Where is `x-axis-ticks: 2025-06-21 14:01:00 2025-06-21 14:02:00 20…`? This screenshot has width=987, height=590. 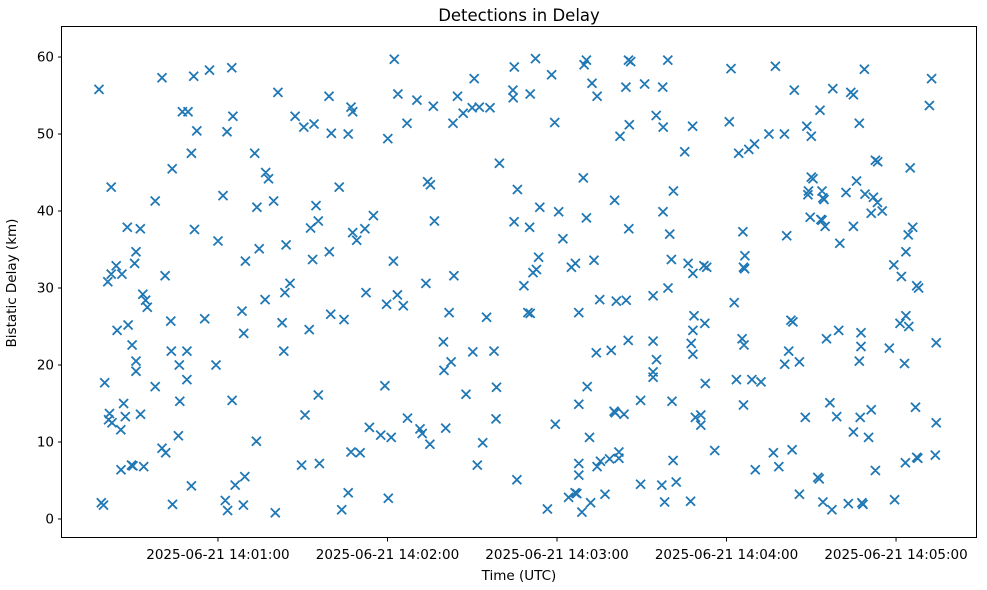 x-axis-ticks: 2025-06-21 14:01:00 2025-06-21 14:02:00 20… is located at coordinates (557, 550).